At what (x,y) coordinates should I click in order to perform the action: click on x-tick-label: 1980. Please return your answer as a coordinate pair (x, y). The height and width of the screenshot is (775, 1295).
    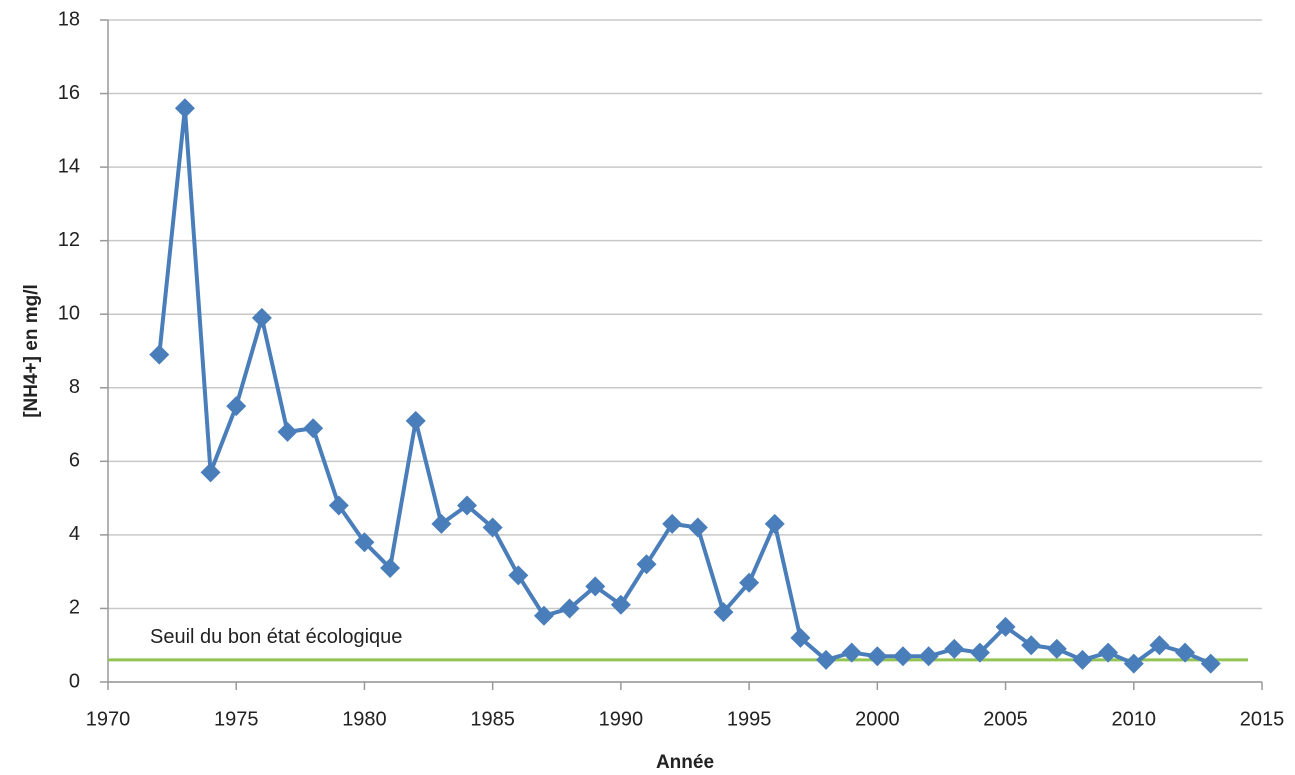
    Looking at the image, I should click on (364, 719).